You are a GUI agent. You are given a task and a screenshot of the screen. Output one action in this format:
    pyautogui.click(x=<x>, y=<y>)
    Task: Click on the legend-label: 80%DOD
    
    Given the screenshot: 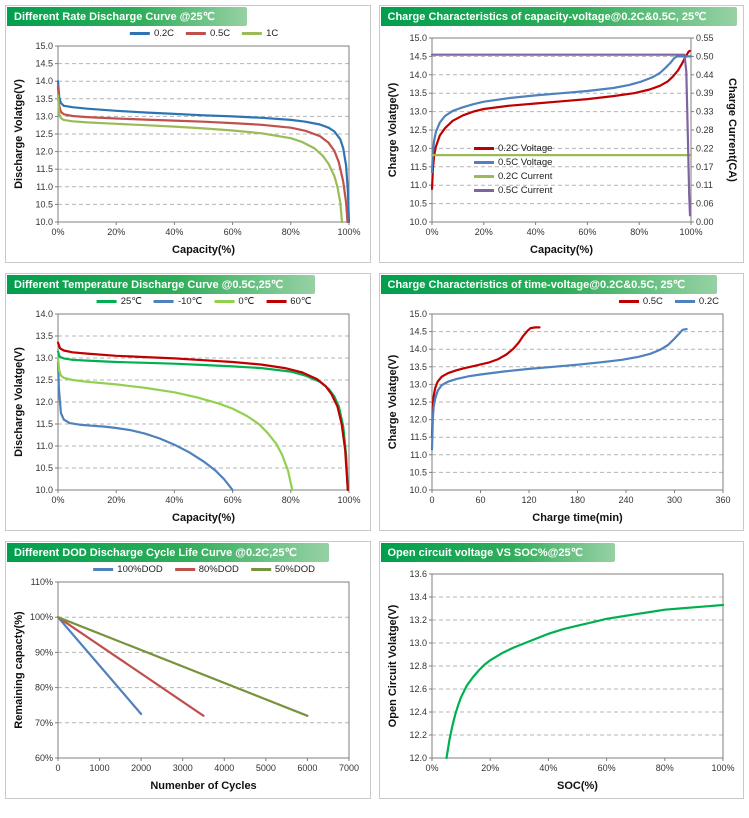 What is the action you would take?
    pyautogui.click(x=218, y=569)
    